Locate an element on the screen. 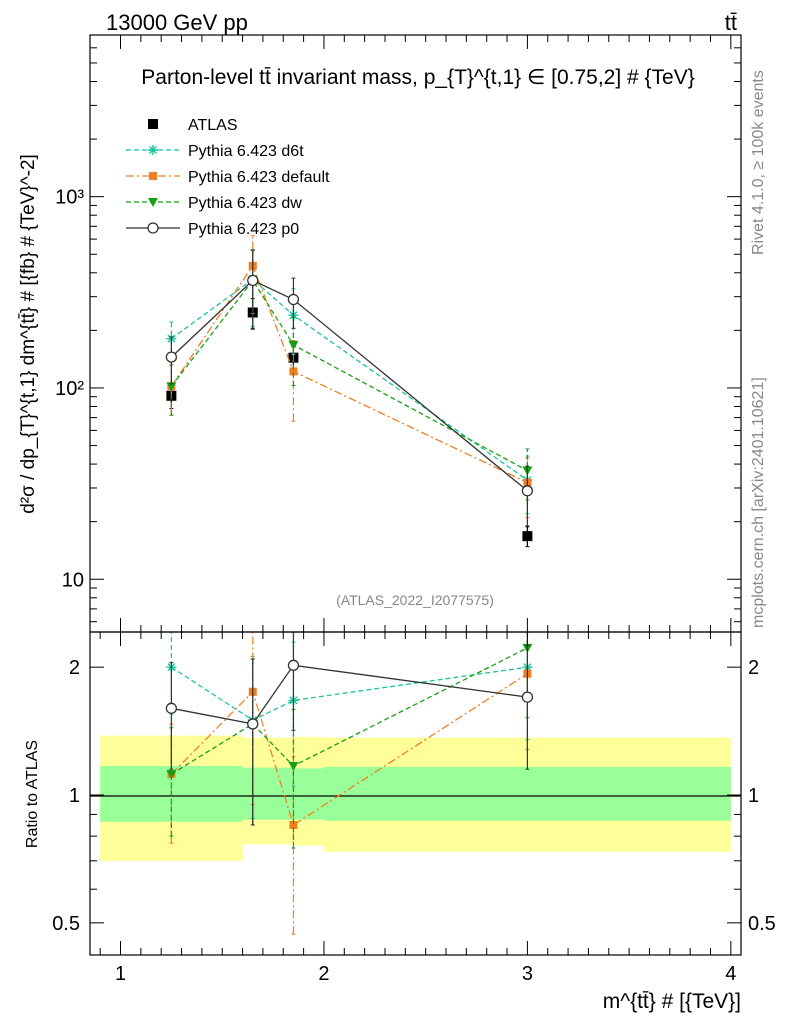 This screenshot has height=1024, width=786. y-tick-label-right: 2 is located at coordinates (753, 668).